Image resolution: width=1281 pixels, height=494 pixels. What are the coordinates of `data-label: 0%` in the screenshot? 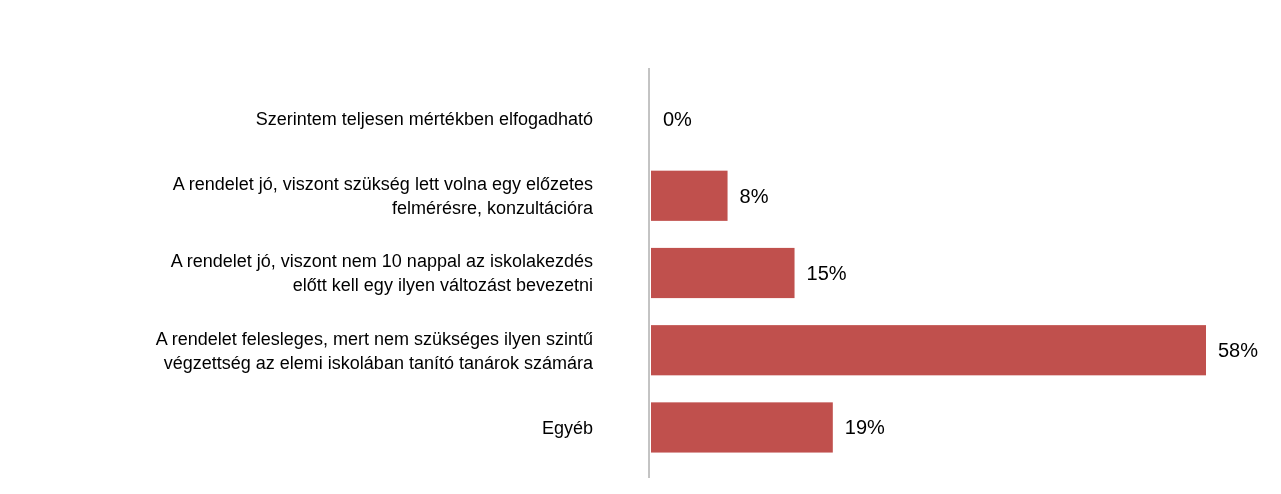 It's located at (678, 118).